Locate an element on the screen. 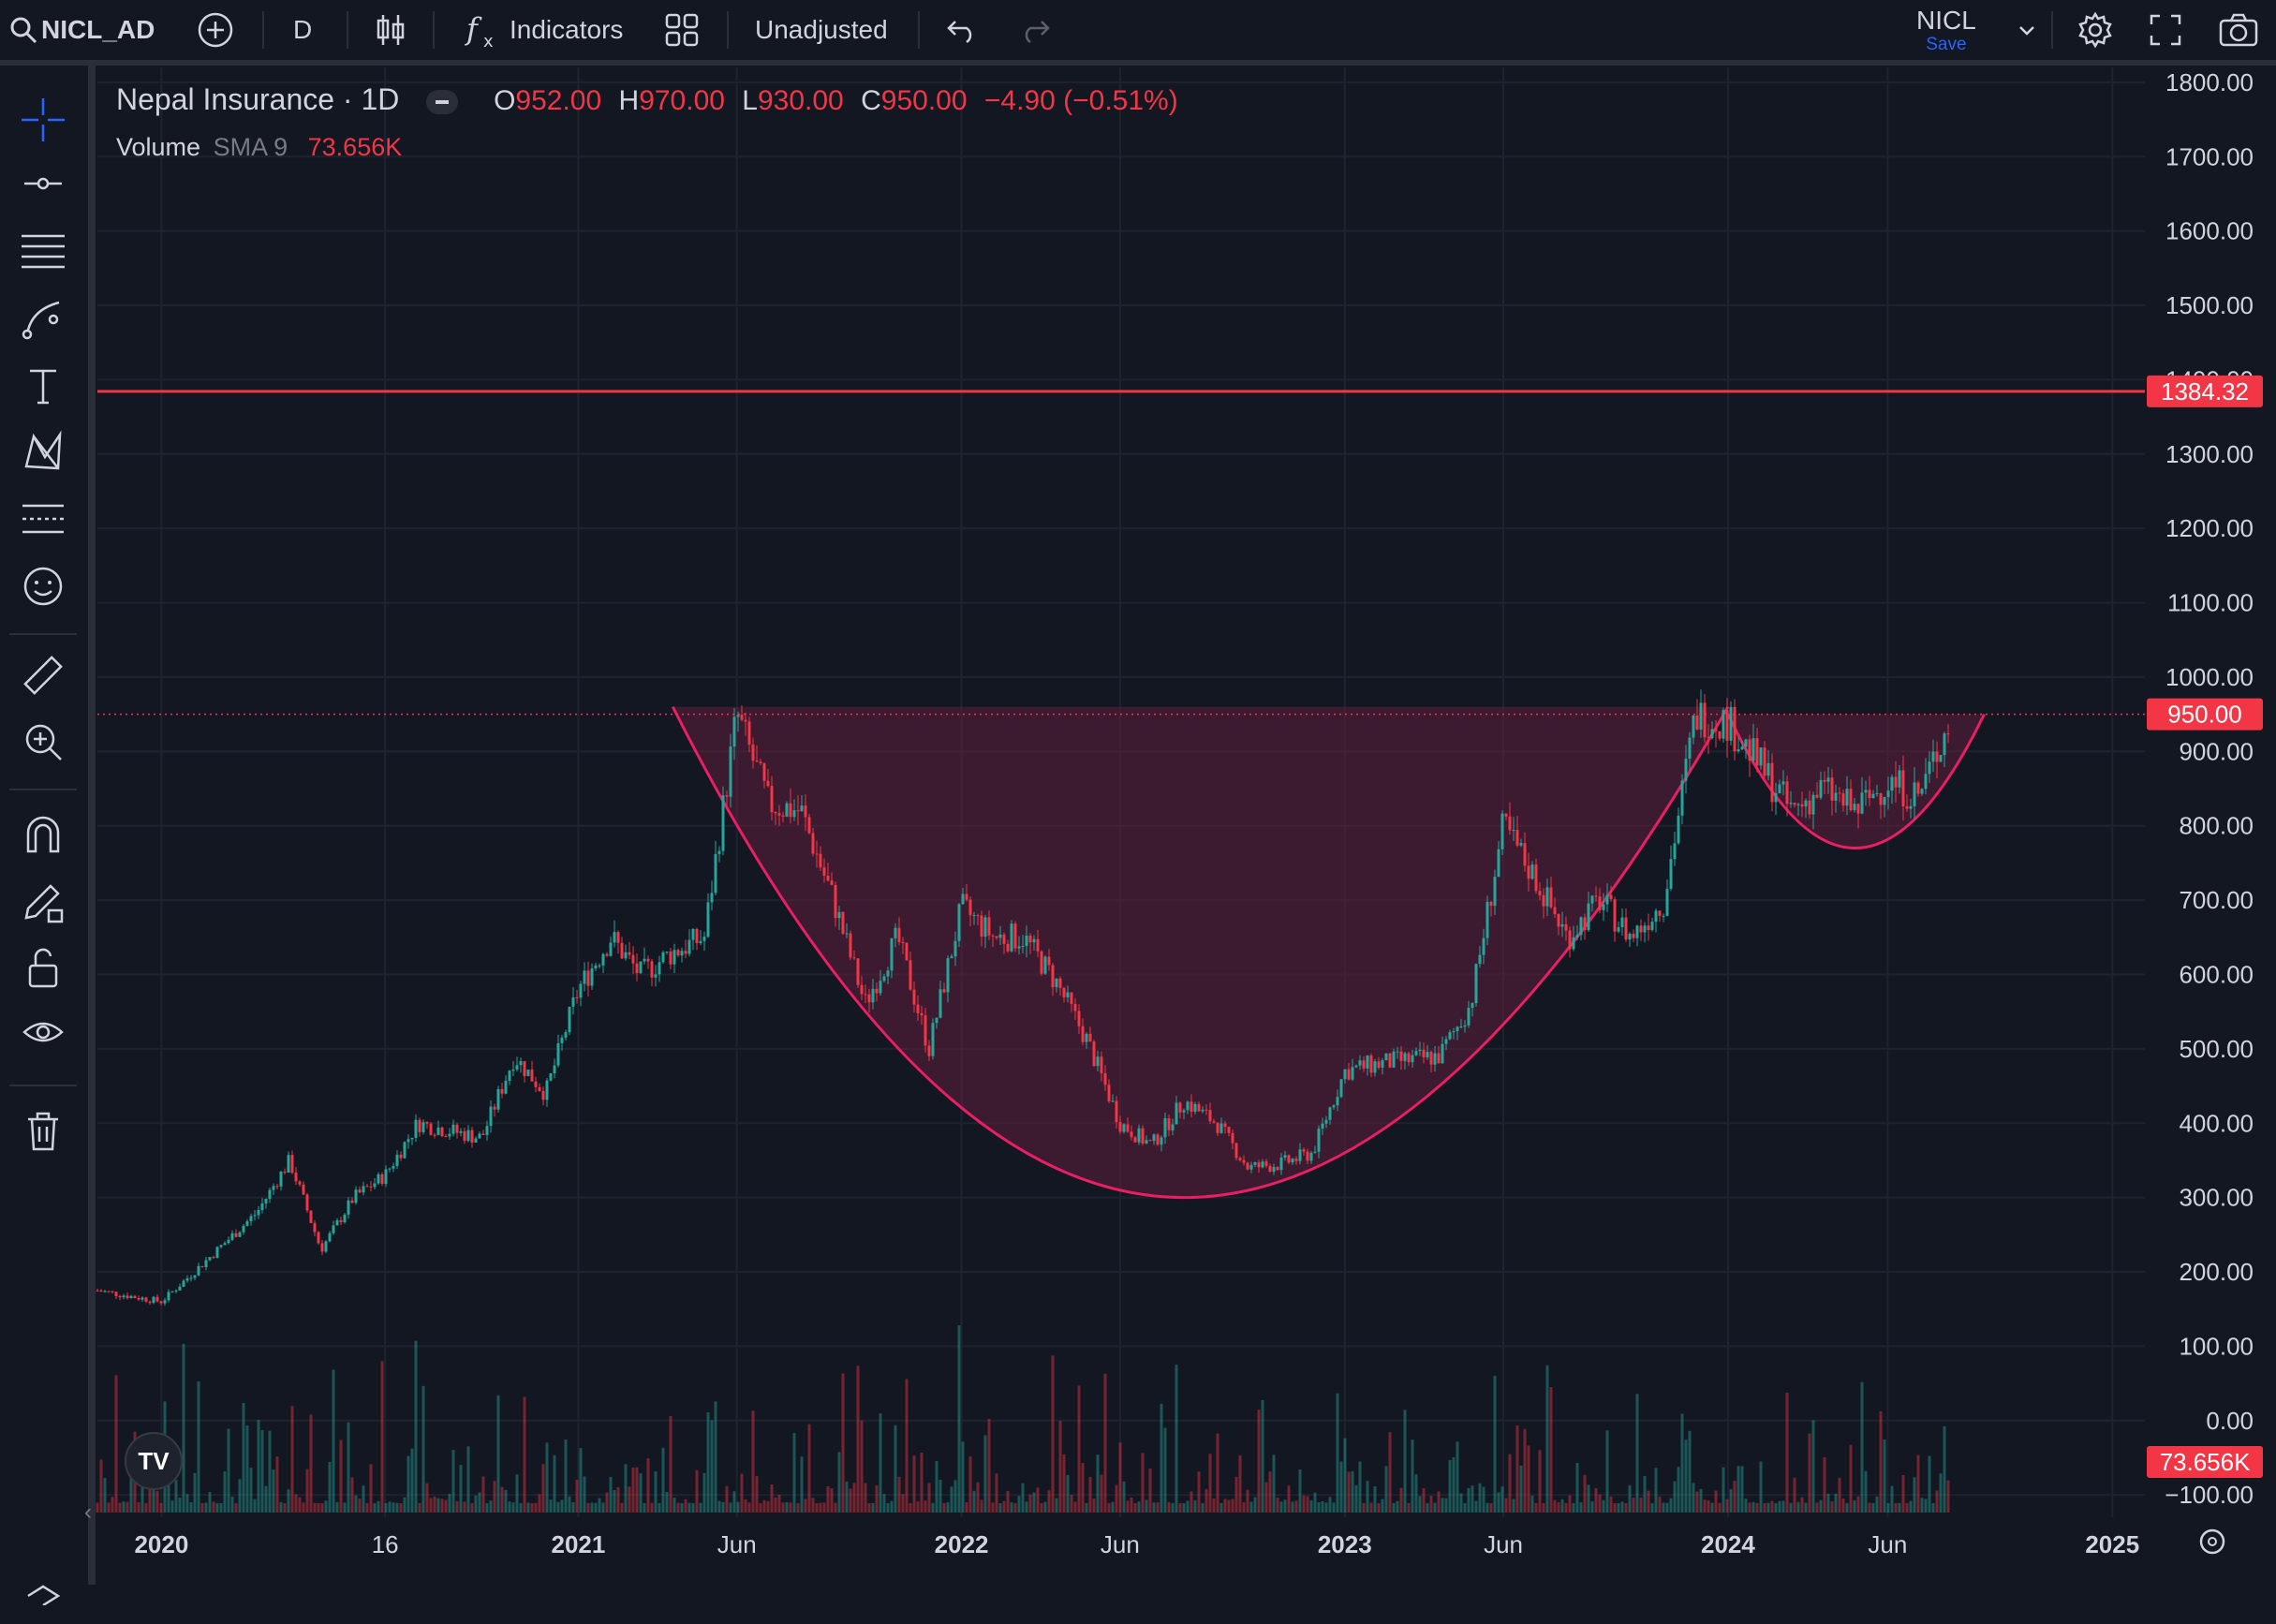  compare-button is located at coordinates (215, 30).